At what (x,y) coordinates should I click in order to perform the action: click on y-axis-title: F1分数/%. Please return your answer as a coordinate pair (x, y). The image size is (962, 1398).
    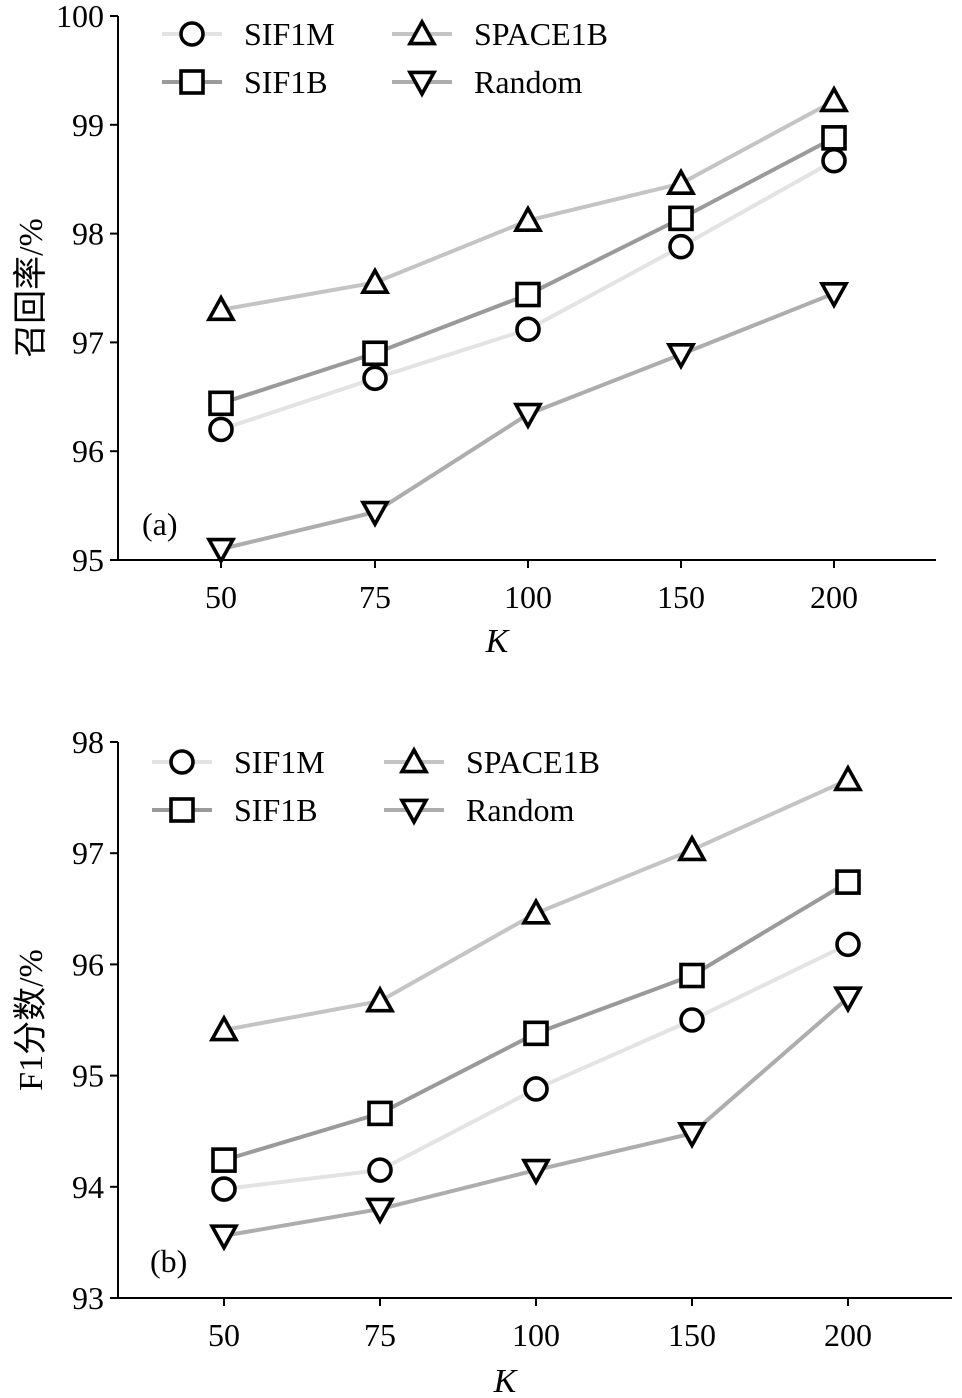
    Looking at the image, I should click on (31, 1020).